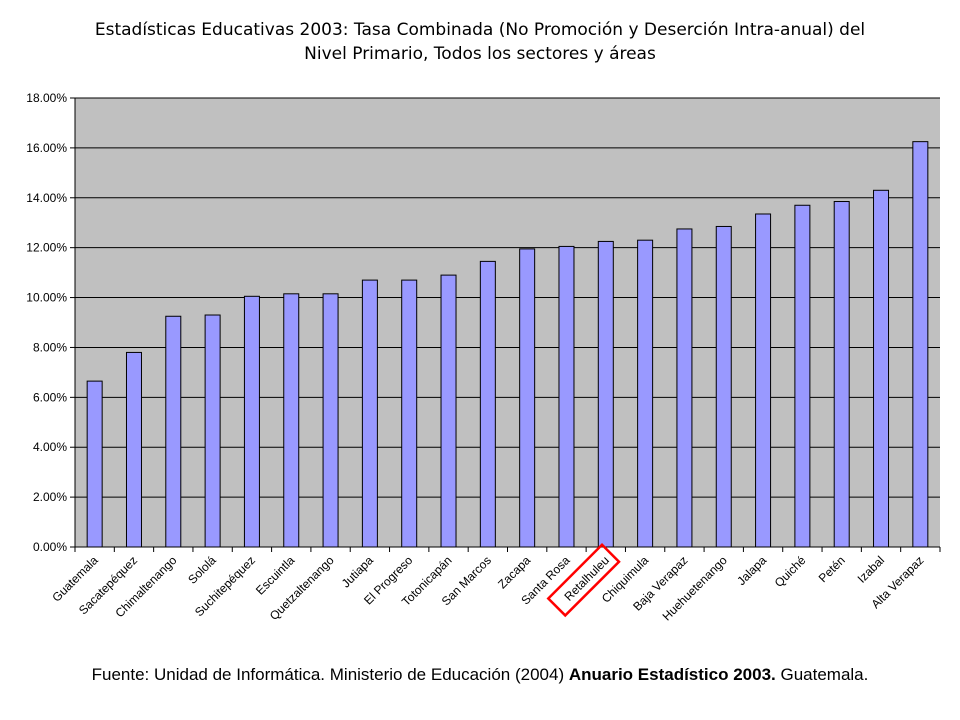 The height and width of the screenshot is (720, 960). What do you see at coordinates (46, 198) in the screenshot?
I see `y-tick-label: 14.00%` at bounding box center [46, 198].